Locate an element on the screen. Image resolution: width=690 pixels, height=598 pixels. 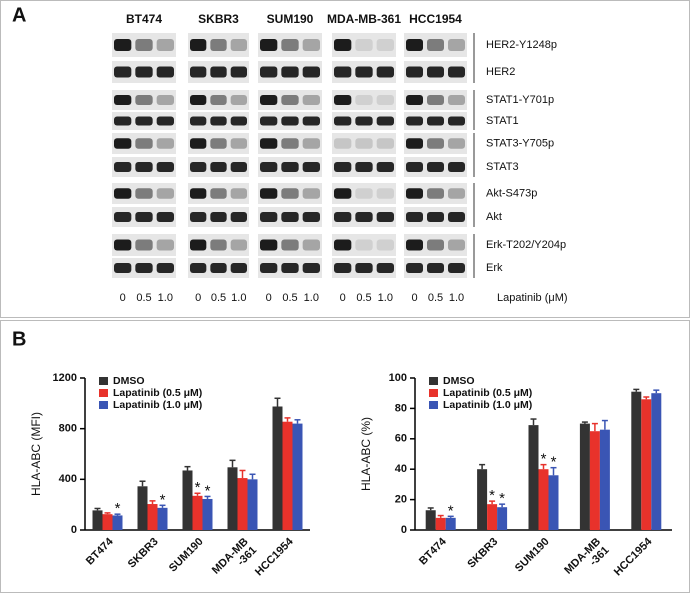
protein-label: STAT1-Y701p is located at coordinates (520, 100).